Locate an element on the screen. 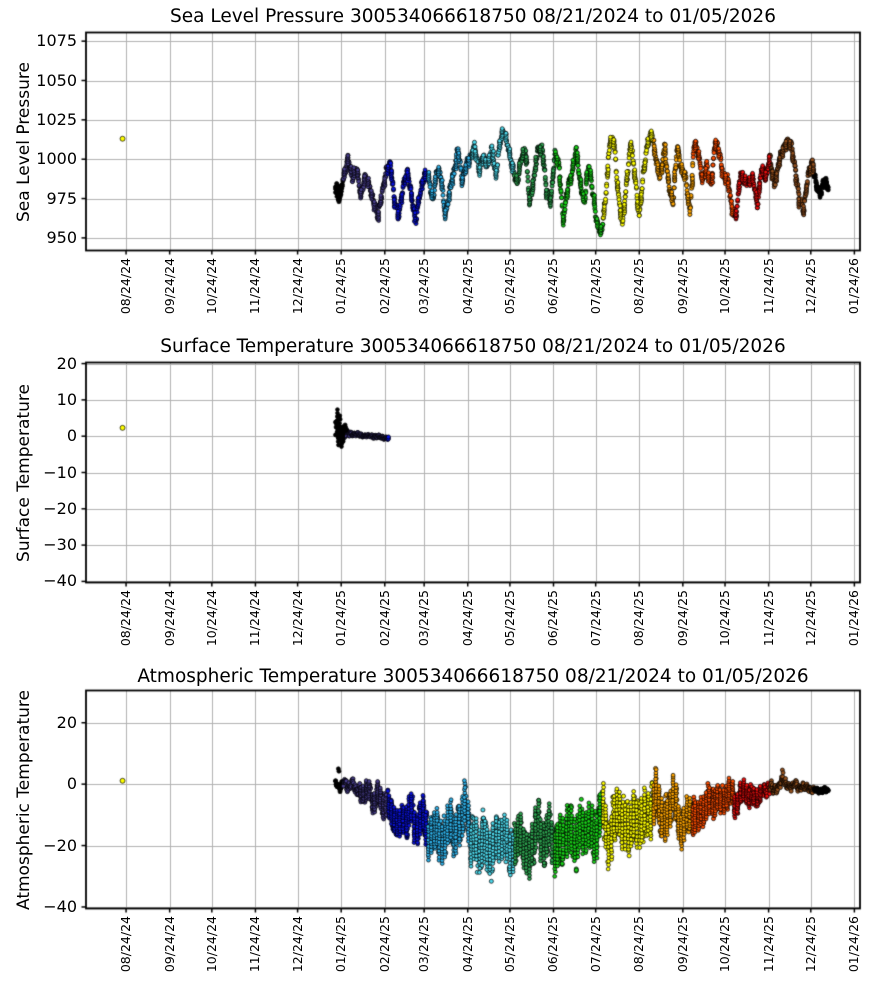  y-tick-label: −10 is located at coordinates (60, 472).